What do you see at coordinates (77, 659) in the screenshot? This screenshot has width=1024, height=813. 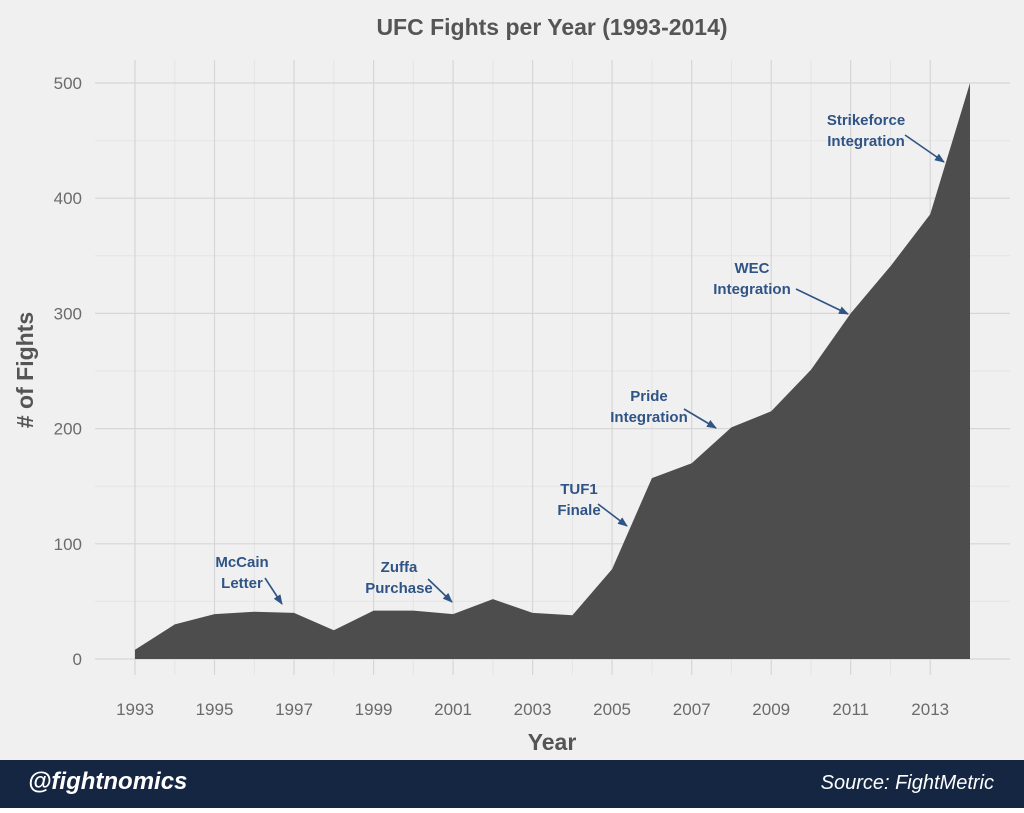 I see `y-tick-label: 0` at bounding box center [77, 659].